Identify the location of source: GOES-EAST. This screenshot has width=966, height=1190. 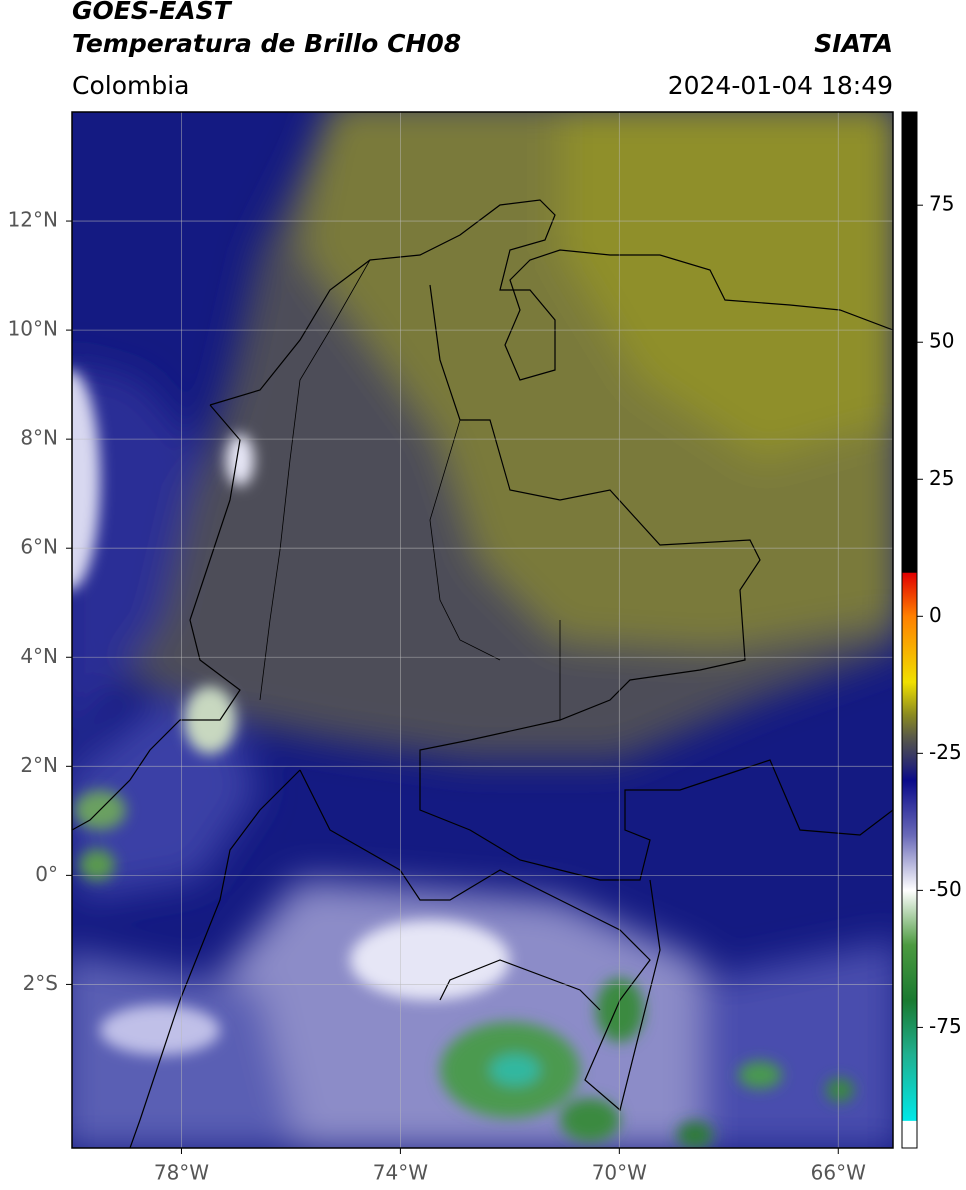
(152, 12).